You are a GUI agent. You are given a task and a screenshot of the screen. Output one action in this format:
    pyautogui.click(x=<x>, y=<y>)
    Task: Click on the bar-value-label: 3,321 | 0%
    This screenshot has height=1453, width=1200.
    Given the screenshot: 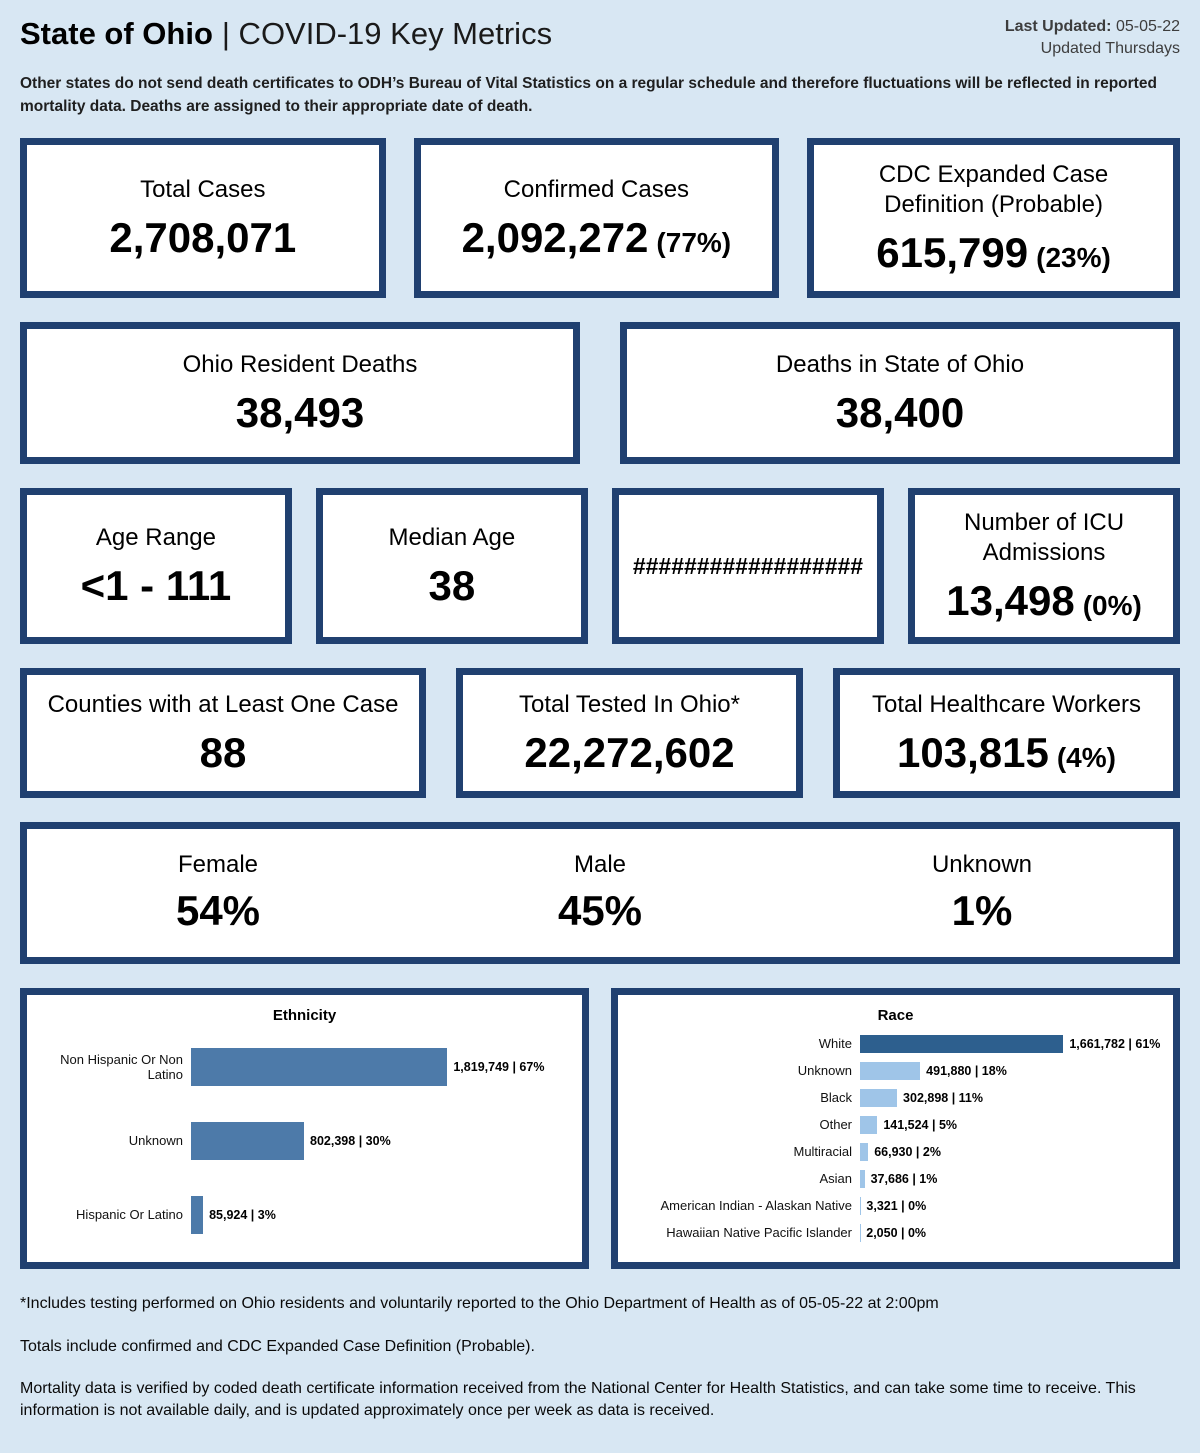 What is the action you would take?
    pyautogui.click(x=896, y=1206)
    